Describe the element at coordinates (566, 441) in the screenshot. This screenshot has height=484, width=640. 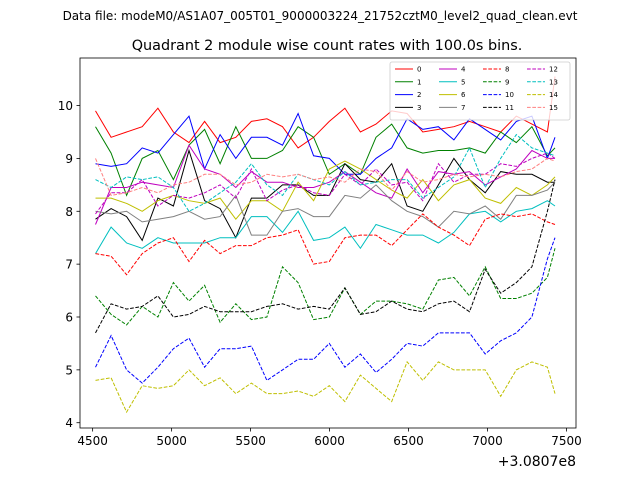
I see `x-tick-label: 7500` at that location.